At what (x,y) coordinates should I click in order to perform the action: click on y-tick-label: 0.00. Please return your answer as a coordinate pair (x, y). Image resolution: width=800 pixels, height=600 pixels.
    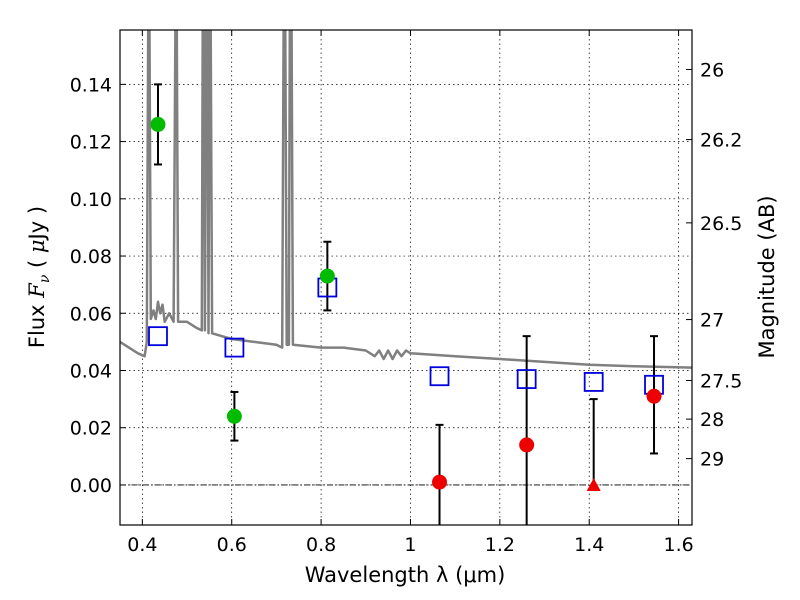
    Looking at the image, I should click on (91, 486).